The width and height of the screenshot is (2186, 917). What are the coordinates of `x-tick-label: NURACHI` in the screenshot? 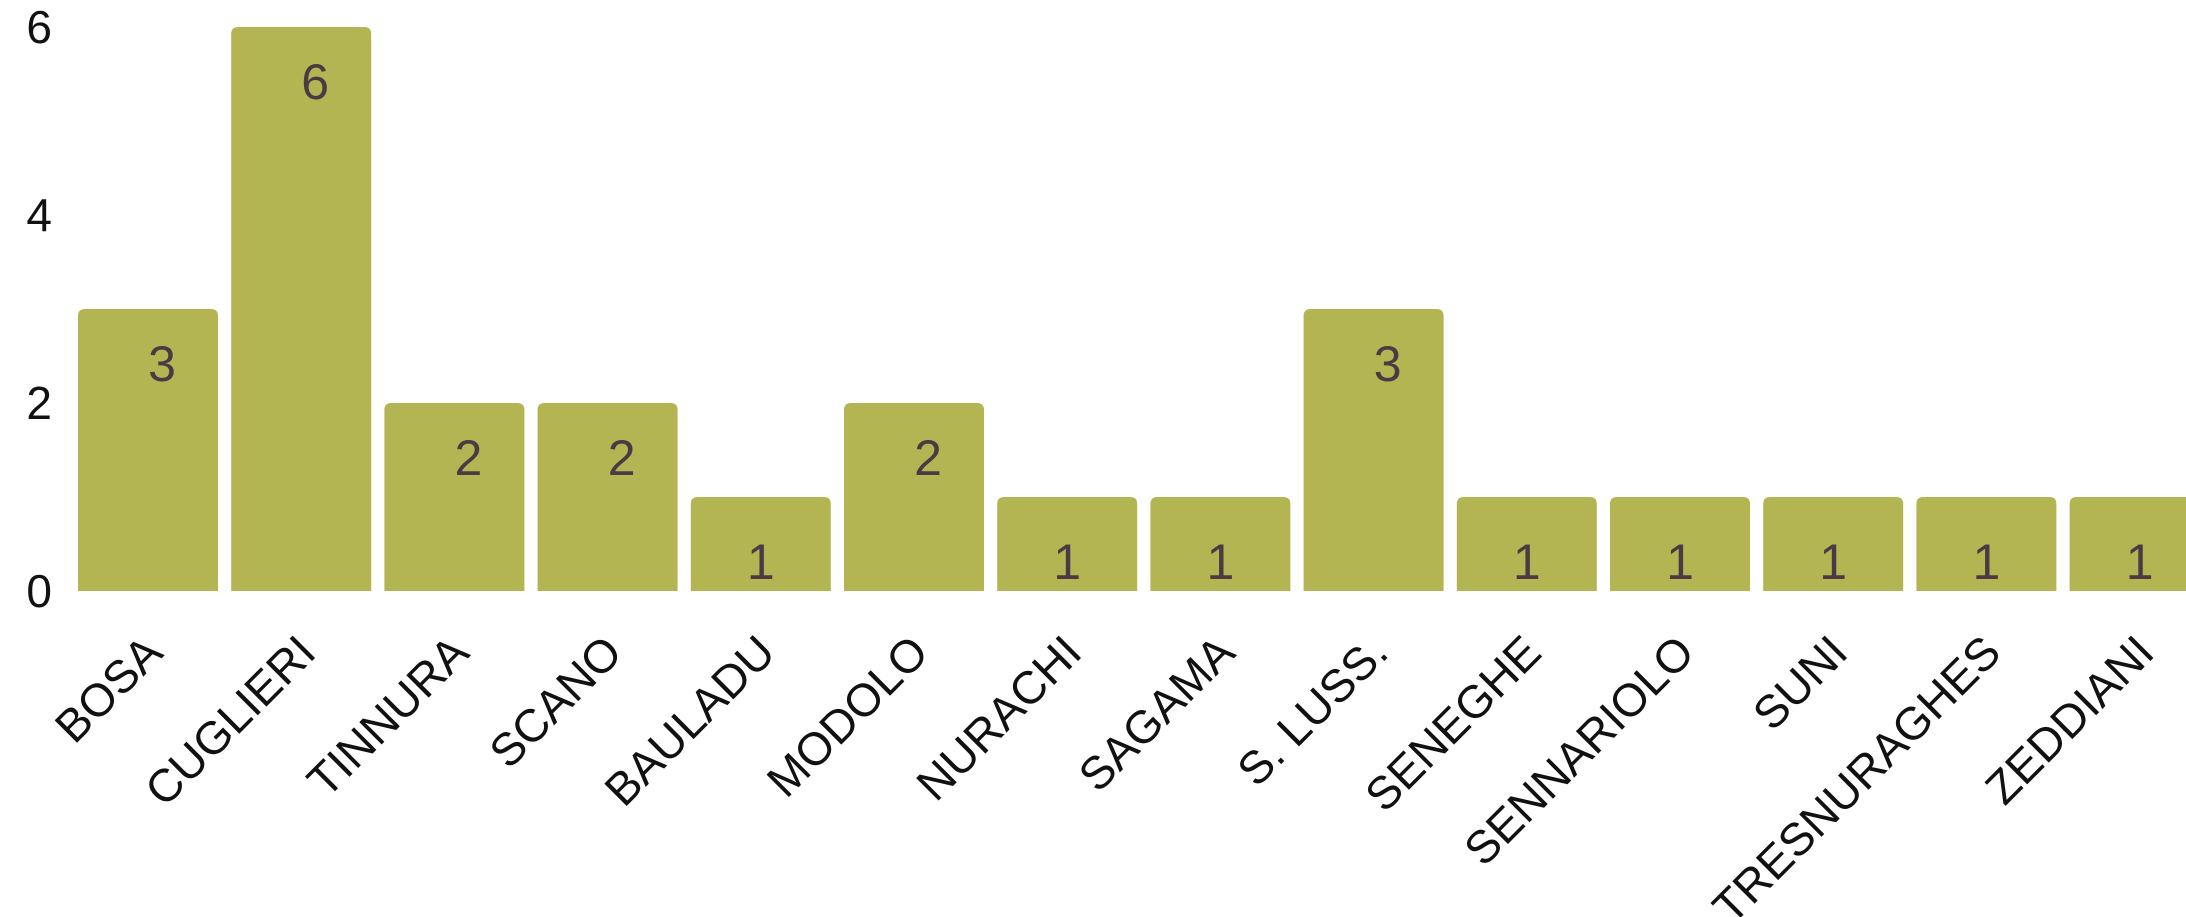 It's located at (998, 717).